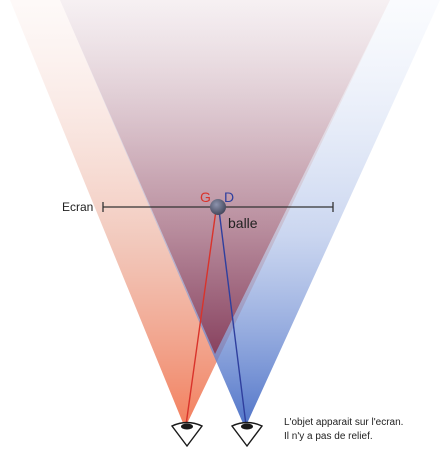  Describe the element at coordinates (218, 207) in the screenshot. I see `ball` at that location.